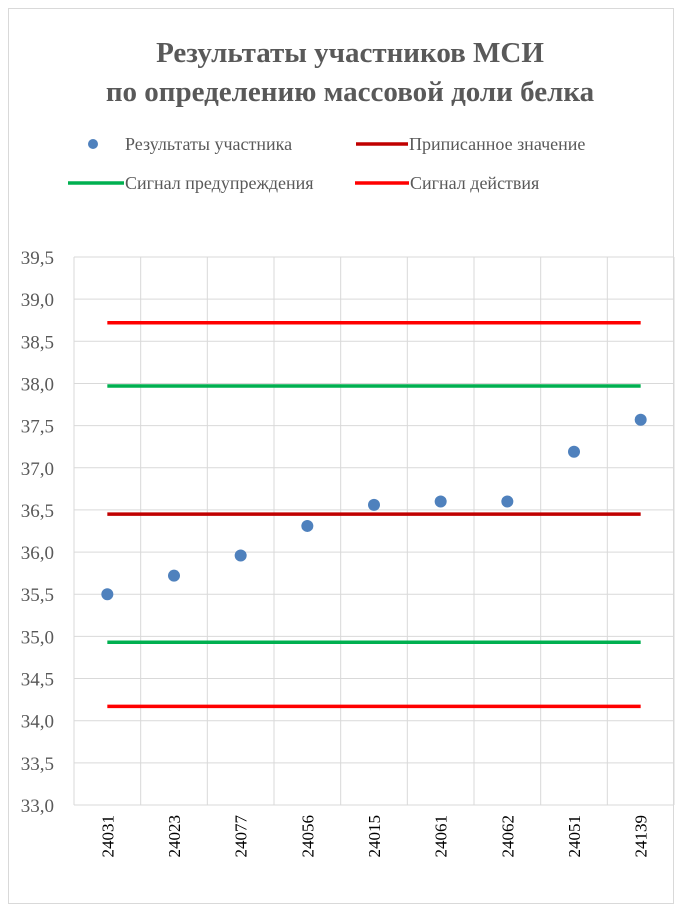 Image resolution: width=680 pixels, height=910 pixels. I want to click on y-tick-label: 34,5, so click(37, 680).